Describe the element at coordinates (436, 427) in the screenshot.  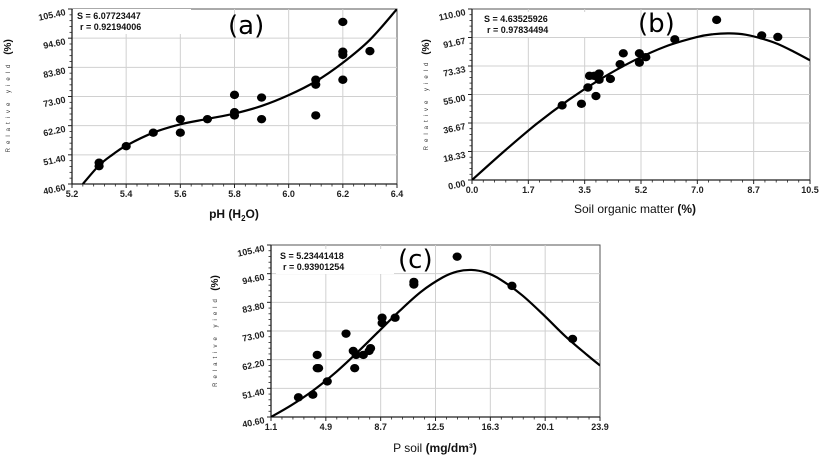
I see `x-tick-label: 12.5` at that location.